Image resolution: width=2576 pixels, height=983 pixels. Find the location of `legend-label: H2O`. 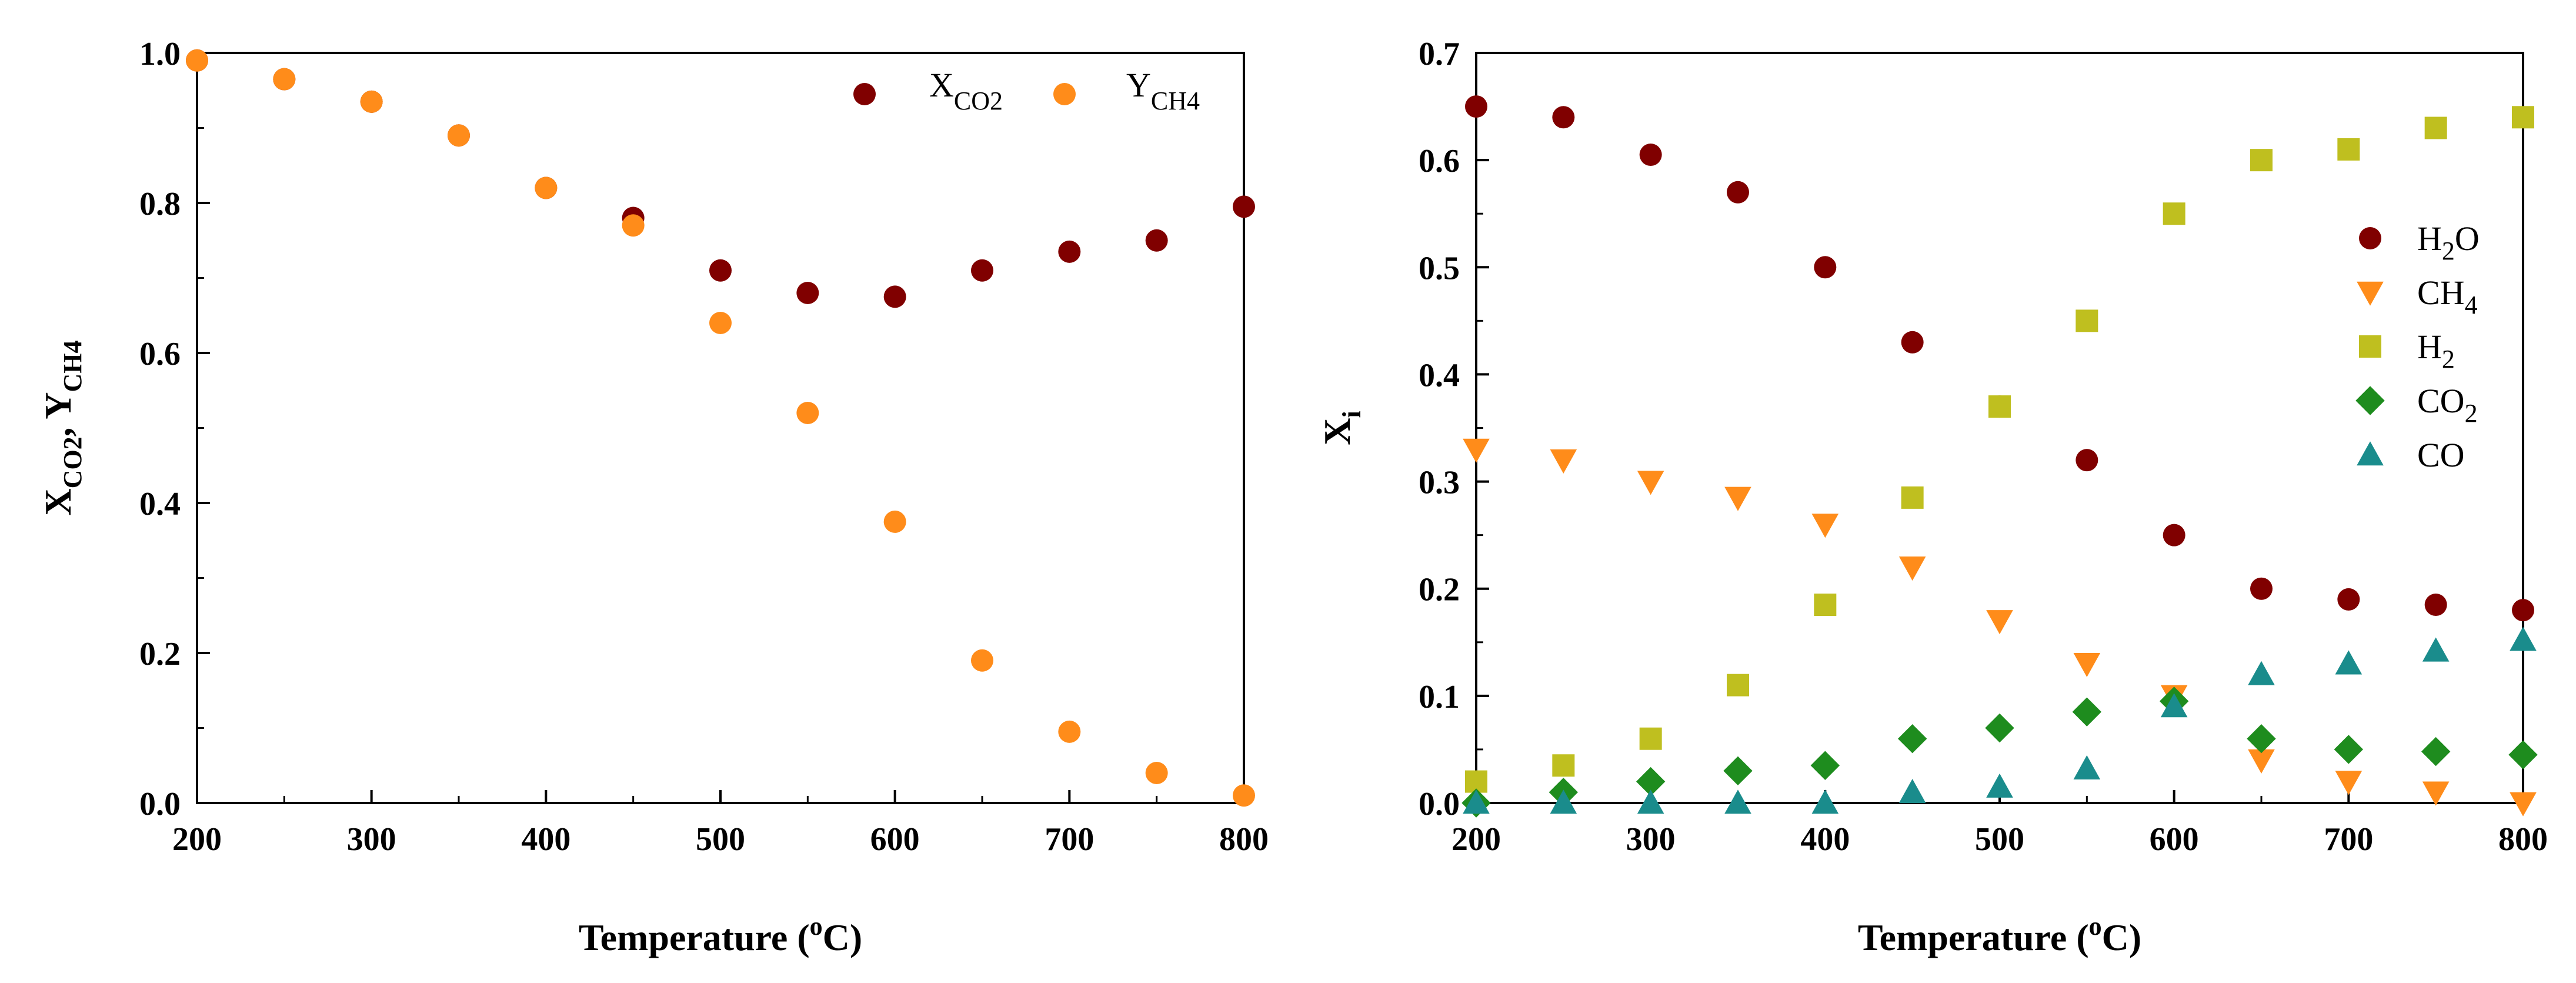

legend-label: H2O is located at coordinates (2448, 242).